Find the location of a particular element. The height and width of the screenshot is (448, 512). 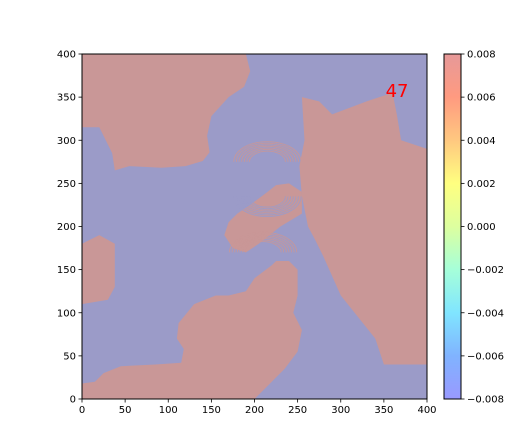

interference-fringes is located at coordinates (265, 197).